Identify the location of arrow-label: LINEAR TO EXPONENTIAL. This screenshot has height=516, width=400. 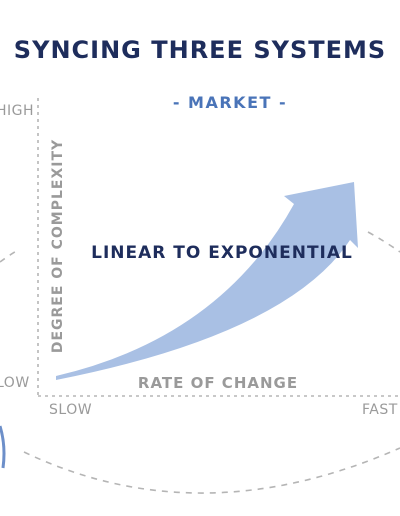
(222, 253).